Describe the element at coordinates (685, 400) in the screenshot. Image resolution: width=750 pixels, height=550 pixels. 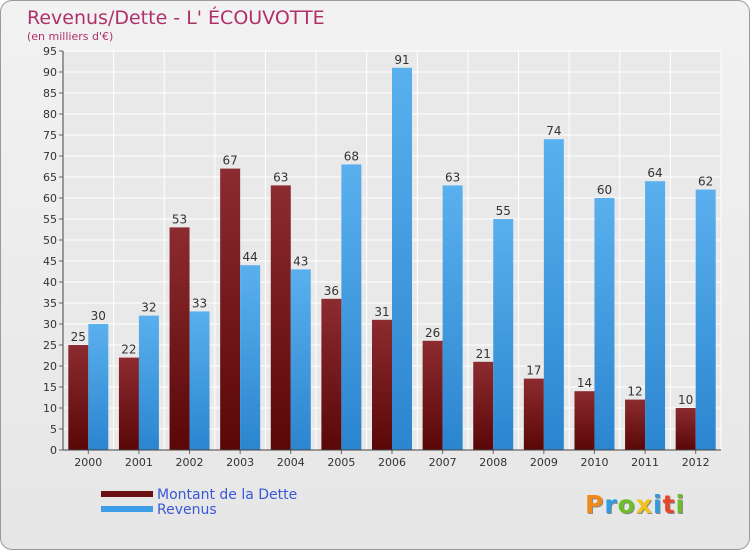
I see `data-label: 10` at that location.